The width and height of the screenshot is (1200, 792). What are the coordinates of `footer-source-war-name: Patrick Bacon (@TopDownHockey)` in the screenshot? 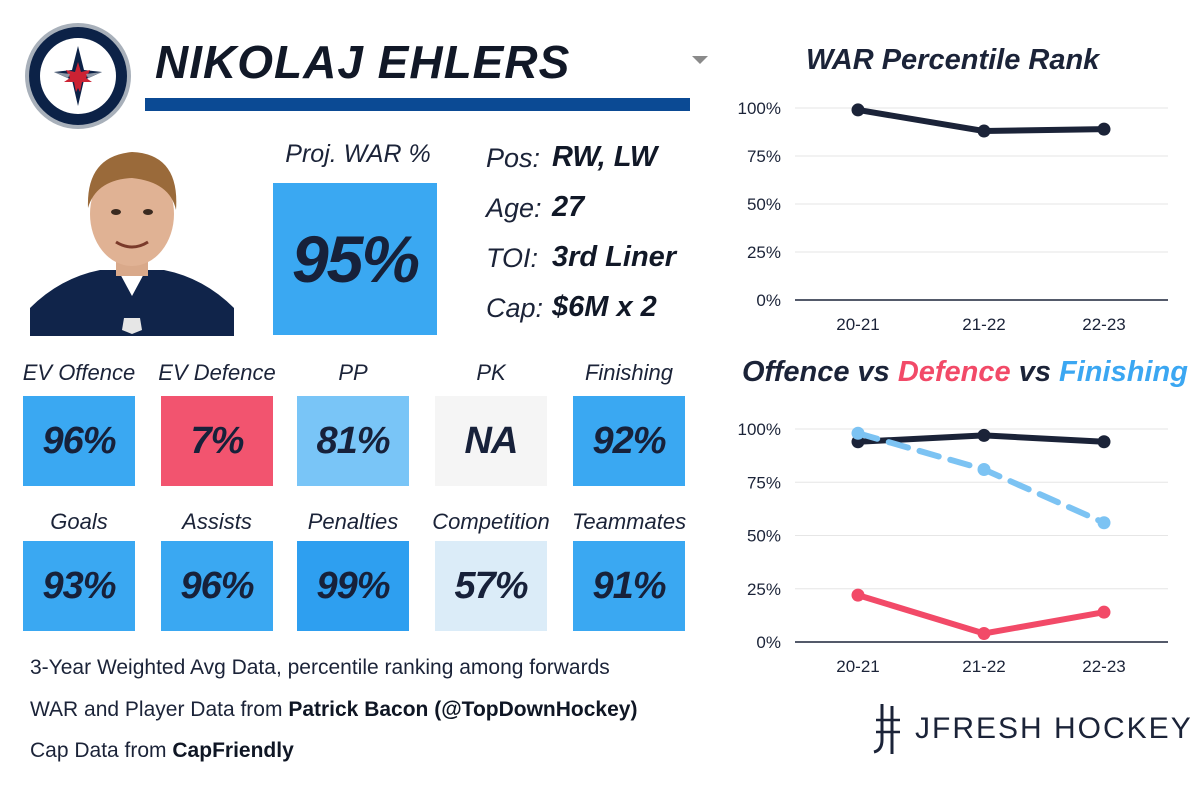 It's located at (463, 709).